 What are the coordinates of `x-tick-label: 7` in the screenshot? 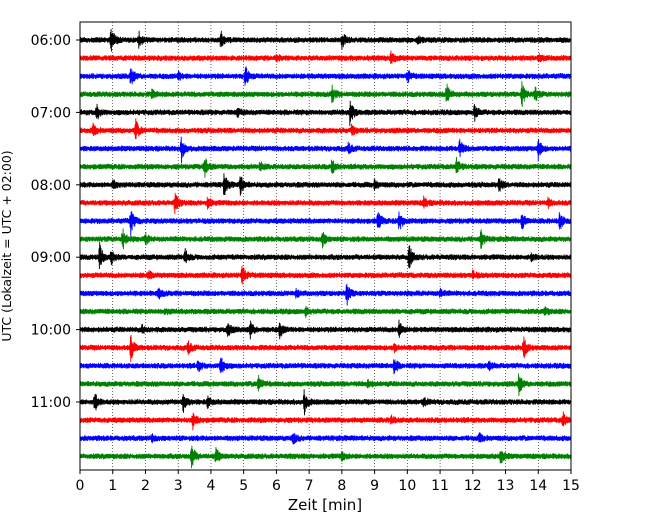 It's located at (309, 486).